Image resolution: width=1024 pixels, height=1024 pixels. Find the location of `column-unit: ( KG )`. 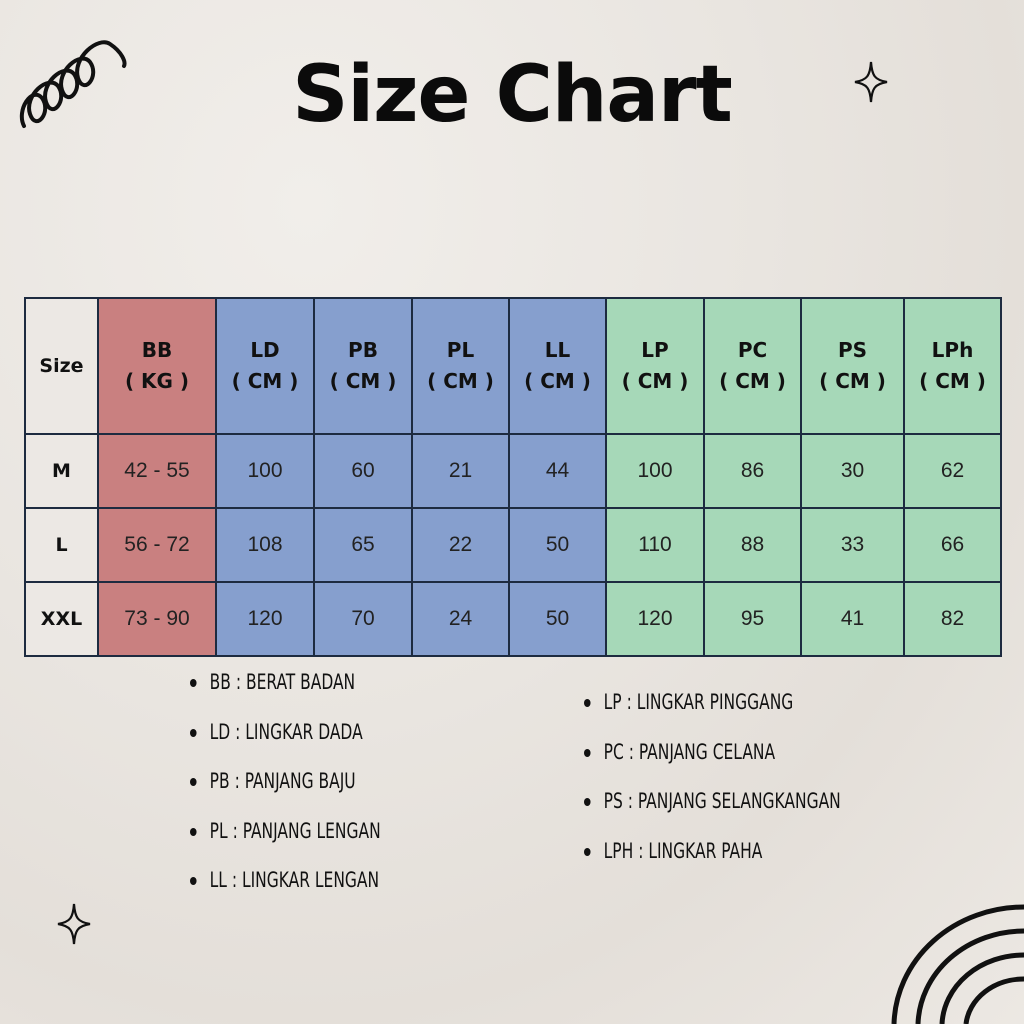

column-unit: ( KG ) is located at coordinates (157, 381).